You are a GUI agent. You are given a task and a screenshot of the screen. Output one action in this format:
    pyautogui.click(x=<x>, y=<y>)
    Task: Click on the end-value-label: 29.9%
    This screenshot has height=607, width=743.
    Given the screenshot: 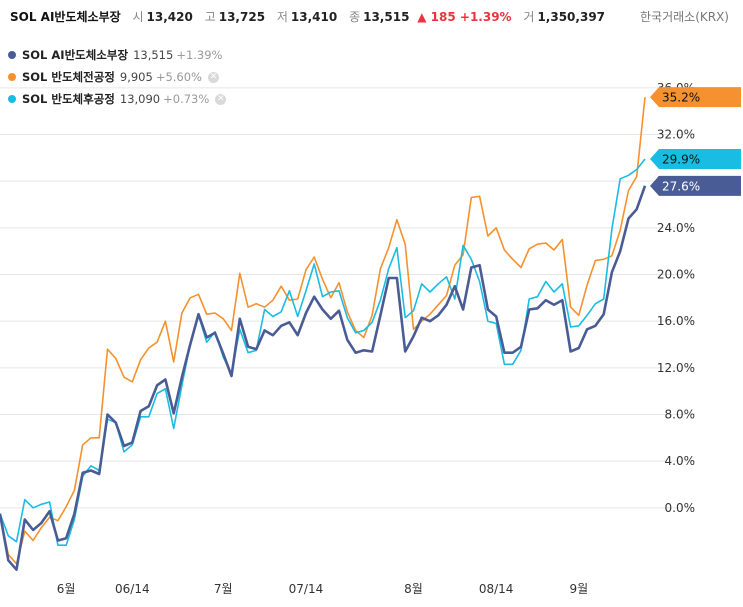 What is the action you would take?
    pyautogui.click(x=681, y=160)
    